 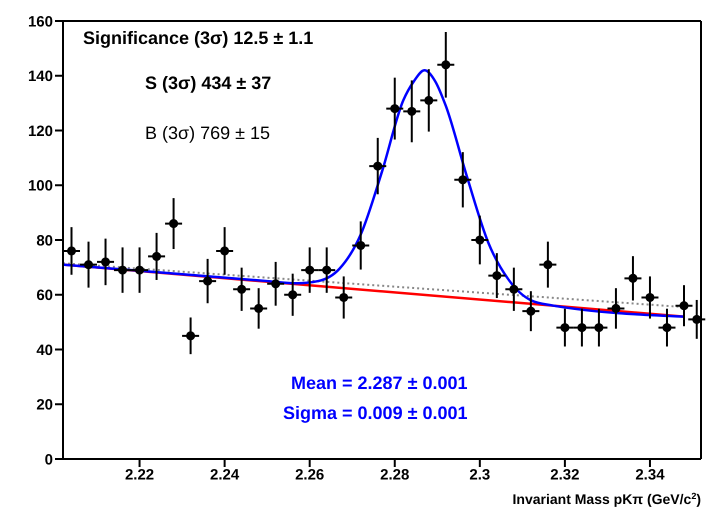 What do you see at coordinates (44, 295) in the screenshot?
I see `y-tick-label: 60` at bounding box center [44, 295].